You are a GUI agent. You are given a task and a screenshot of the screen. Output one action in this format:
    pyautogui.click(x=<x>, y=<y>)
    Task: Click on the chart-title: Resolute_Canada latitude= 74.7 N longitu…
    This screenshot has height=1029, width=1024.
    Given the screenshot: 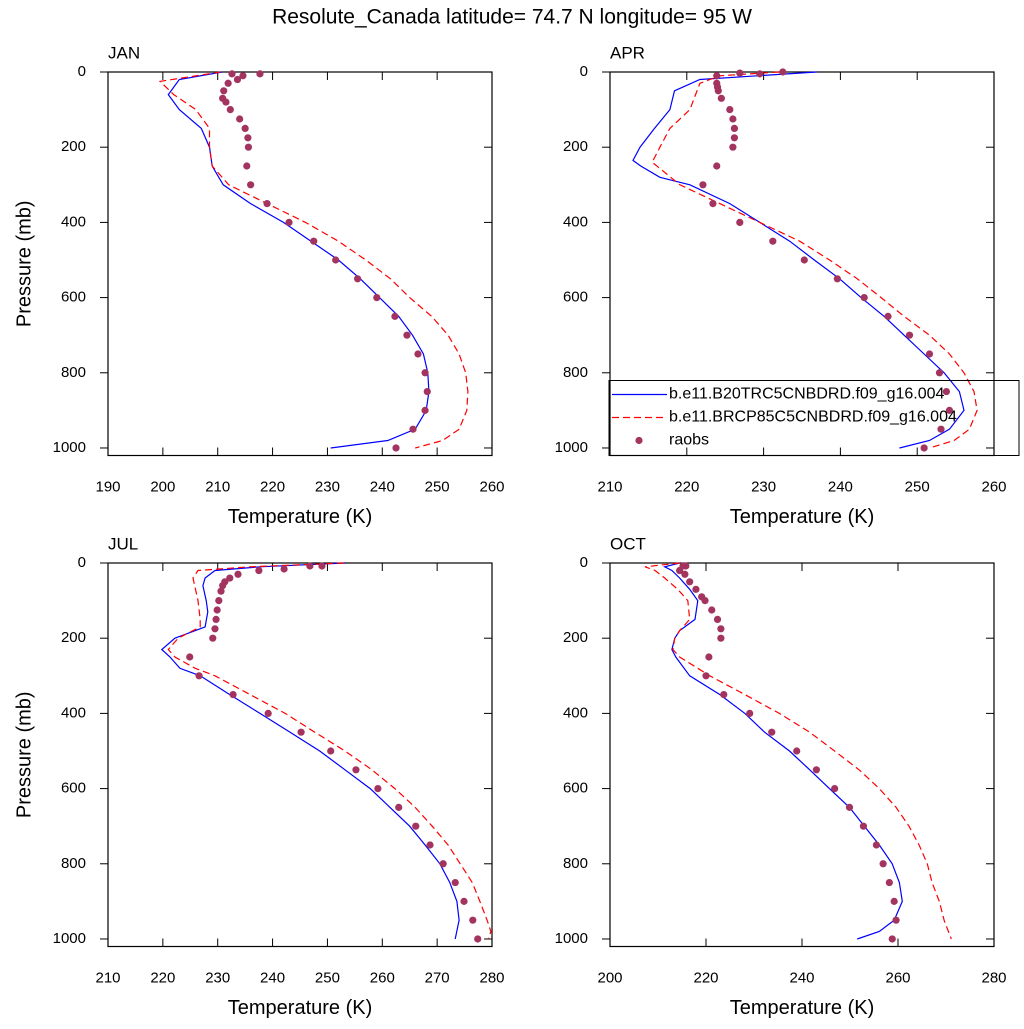 What is the action you would take?
    pyautogui.click(x=512, y=17)
    